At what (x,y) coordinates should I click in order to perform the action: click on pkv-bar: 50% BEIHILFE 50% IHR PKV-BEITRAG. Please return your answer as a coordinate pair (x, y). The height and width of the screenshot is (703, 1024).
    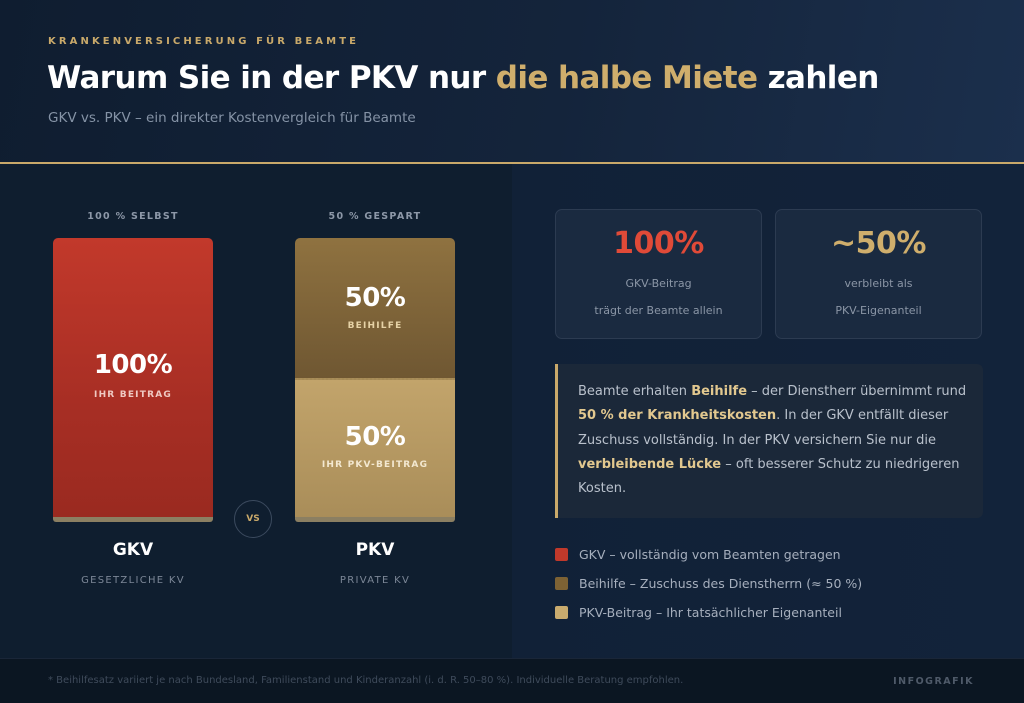
    Looking at the image, I should click on (375, 378).